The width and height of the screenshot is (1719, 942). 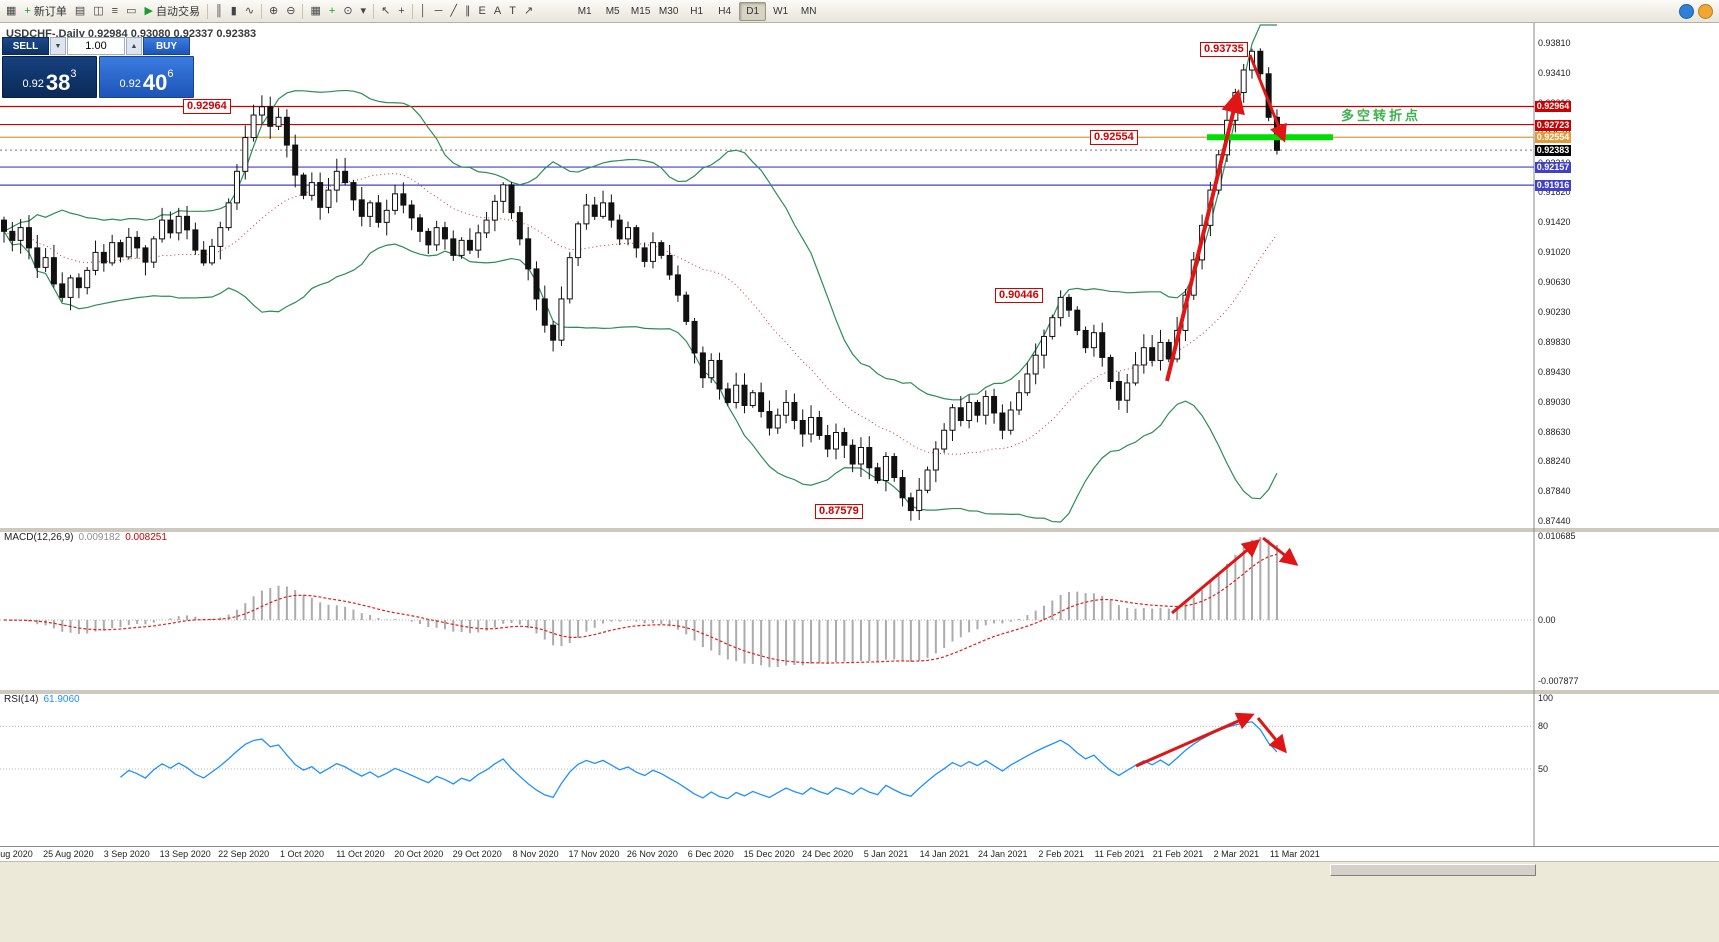 What do you see at coordinates (11, 11) in the screenshot?
I see `new-chart-icon: ▦` at bounding box center [11, 11].